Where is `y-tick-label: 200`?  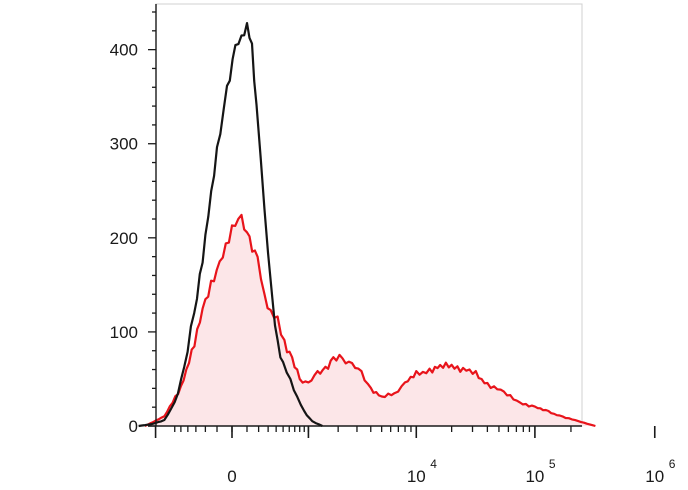
y-tick-label: 200 is located at coordinates (124, 238).